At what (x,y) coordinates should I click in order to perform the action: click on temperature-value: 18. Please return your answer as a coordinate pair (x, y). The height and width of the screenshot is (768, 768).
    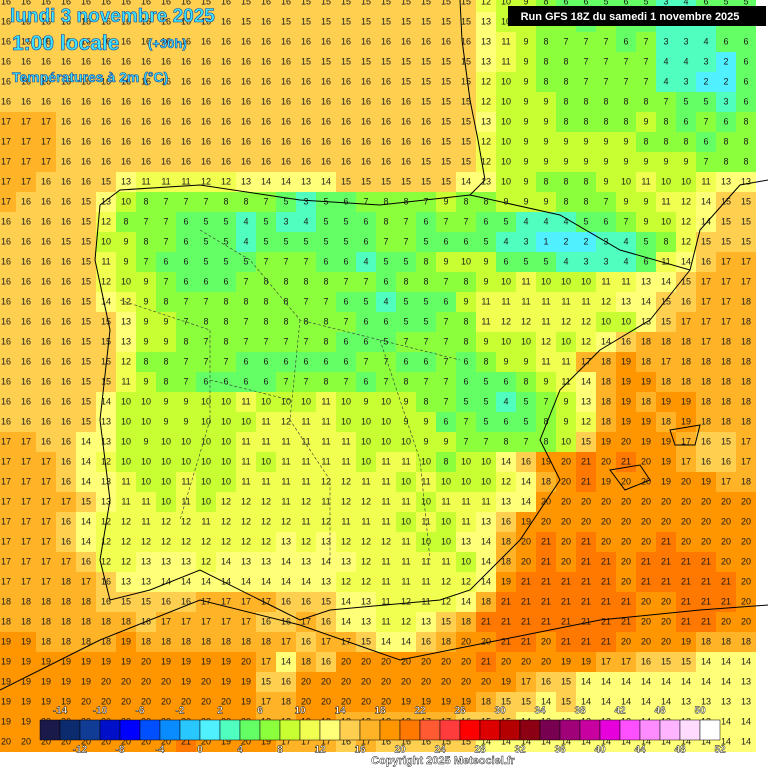
    Looking at the image, I should click on (746, 321).